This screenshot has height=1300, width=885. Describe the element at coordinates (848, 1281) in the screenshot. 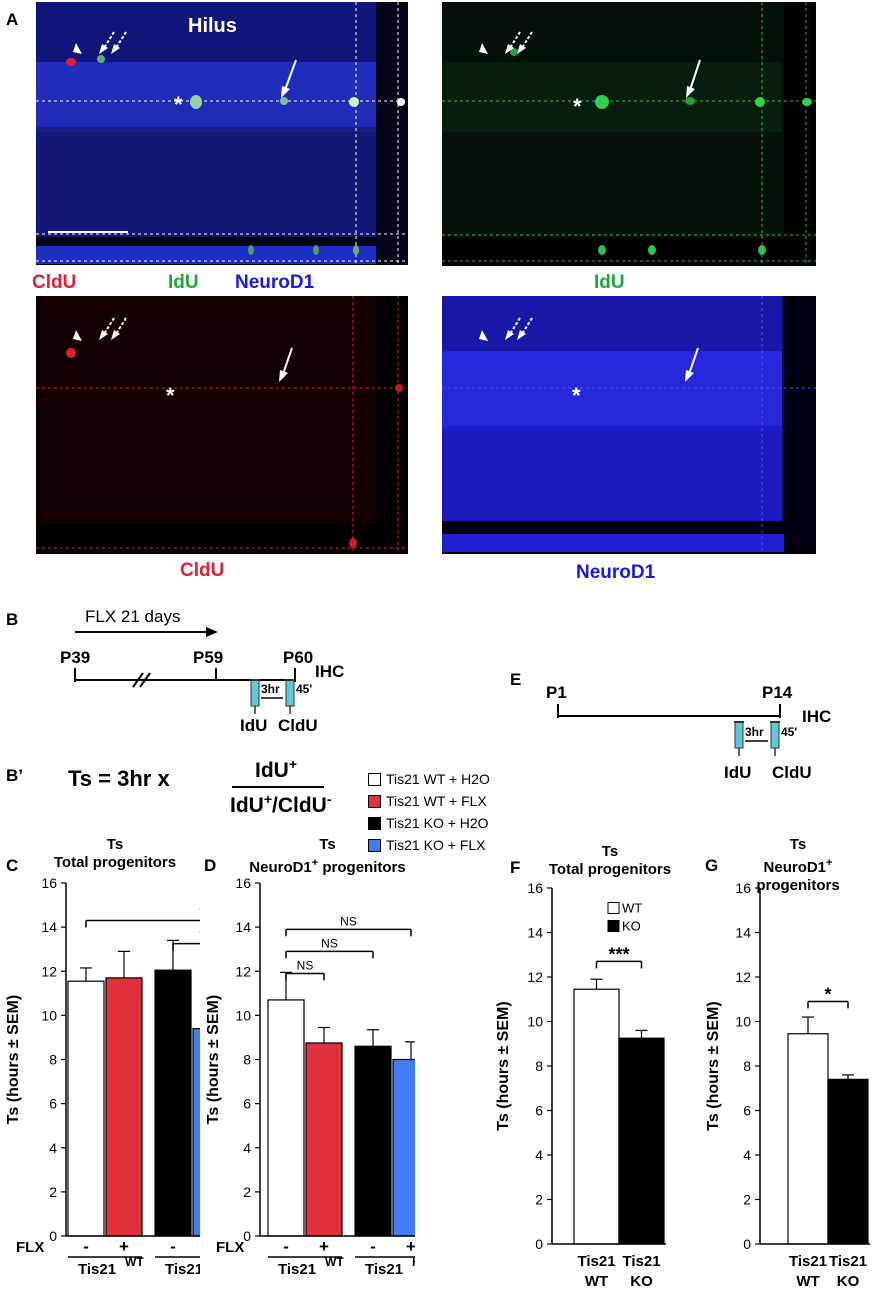

I see `x-tick-label: KO` at that location.